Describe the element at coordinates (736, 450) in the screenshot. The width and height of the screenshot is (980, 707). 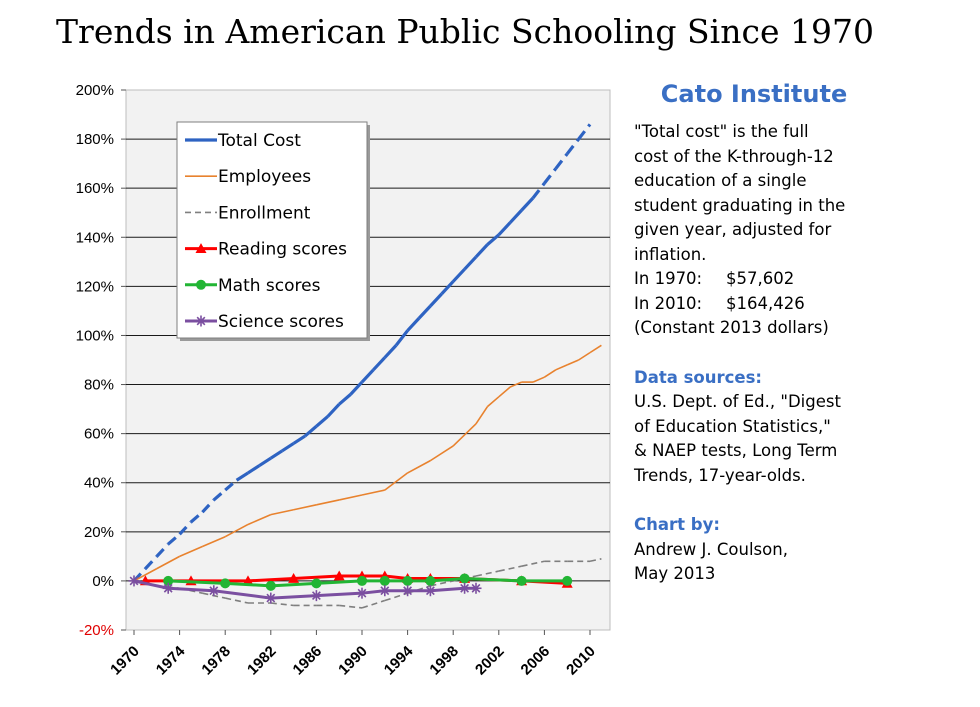
I see `sources-line: & NAEP tests, Long Term` at that location.